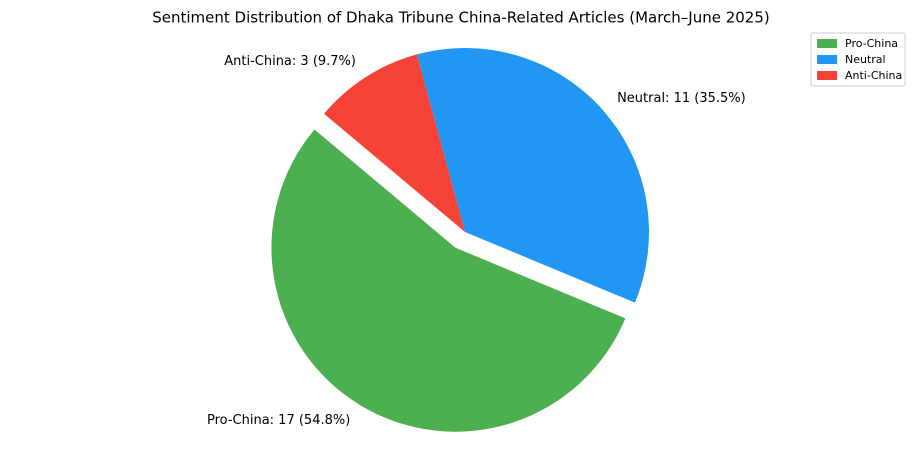 This screenshot has height=465, width=922. What do you see at coordinates (681, 98) in the screenshot?
I see `slice-label: Neutral: 11 (35.5%)` at bounding box center [681, 98].